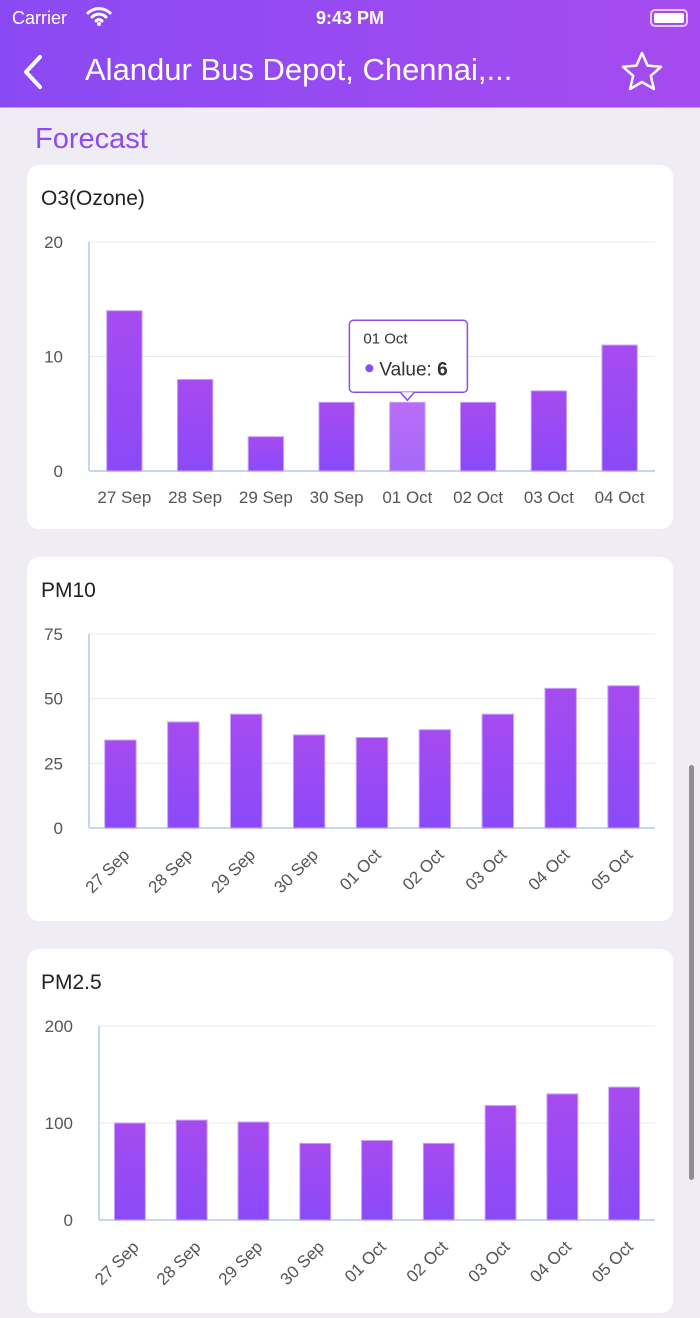 This screenshot has height=1318, width=700. Describe the element at coordinates (413, 369) in the screenshot. I see `tooltip-value: Value: 6` at that location.